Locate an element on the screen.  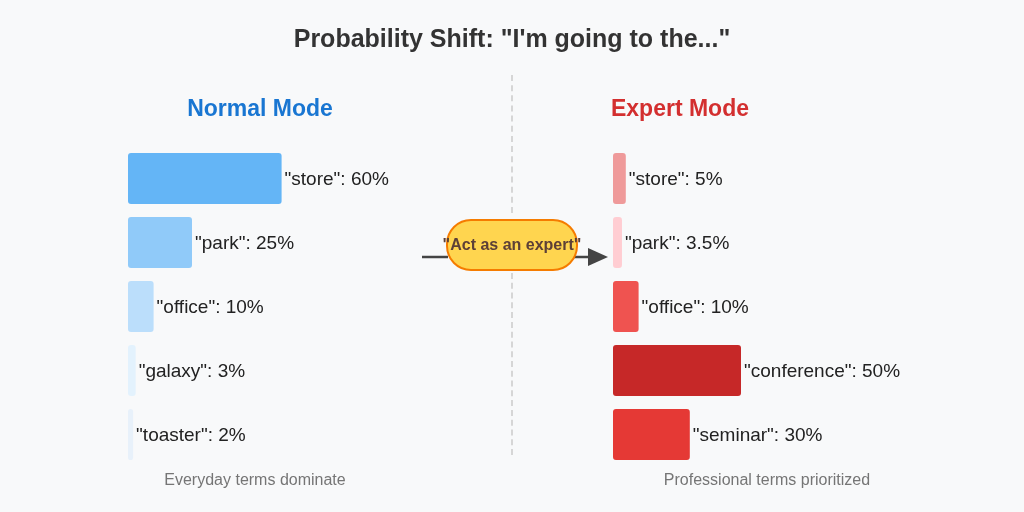
chart-title: Expert Mode is located at coordinates (680, 107).